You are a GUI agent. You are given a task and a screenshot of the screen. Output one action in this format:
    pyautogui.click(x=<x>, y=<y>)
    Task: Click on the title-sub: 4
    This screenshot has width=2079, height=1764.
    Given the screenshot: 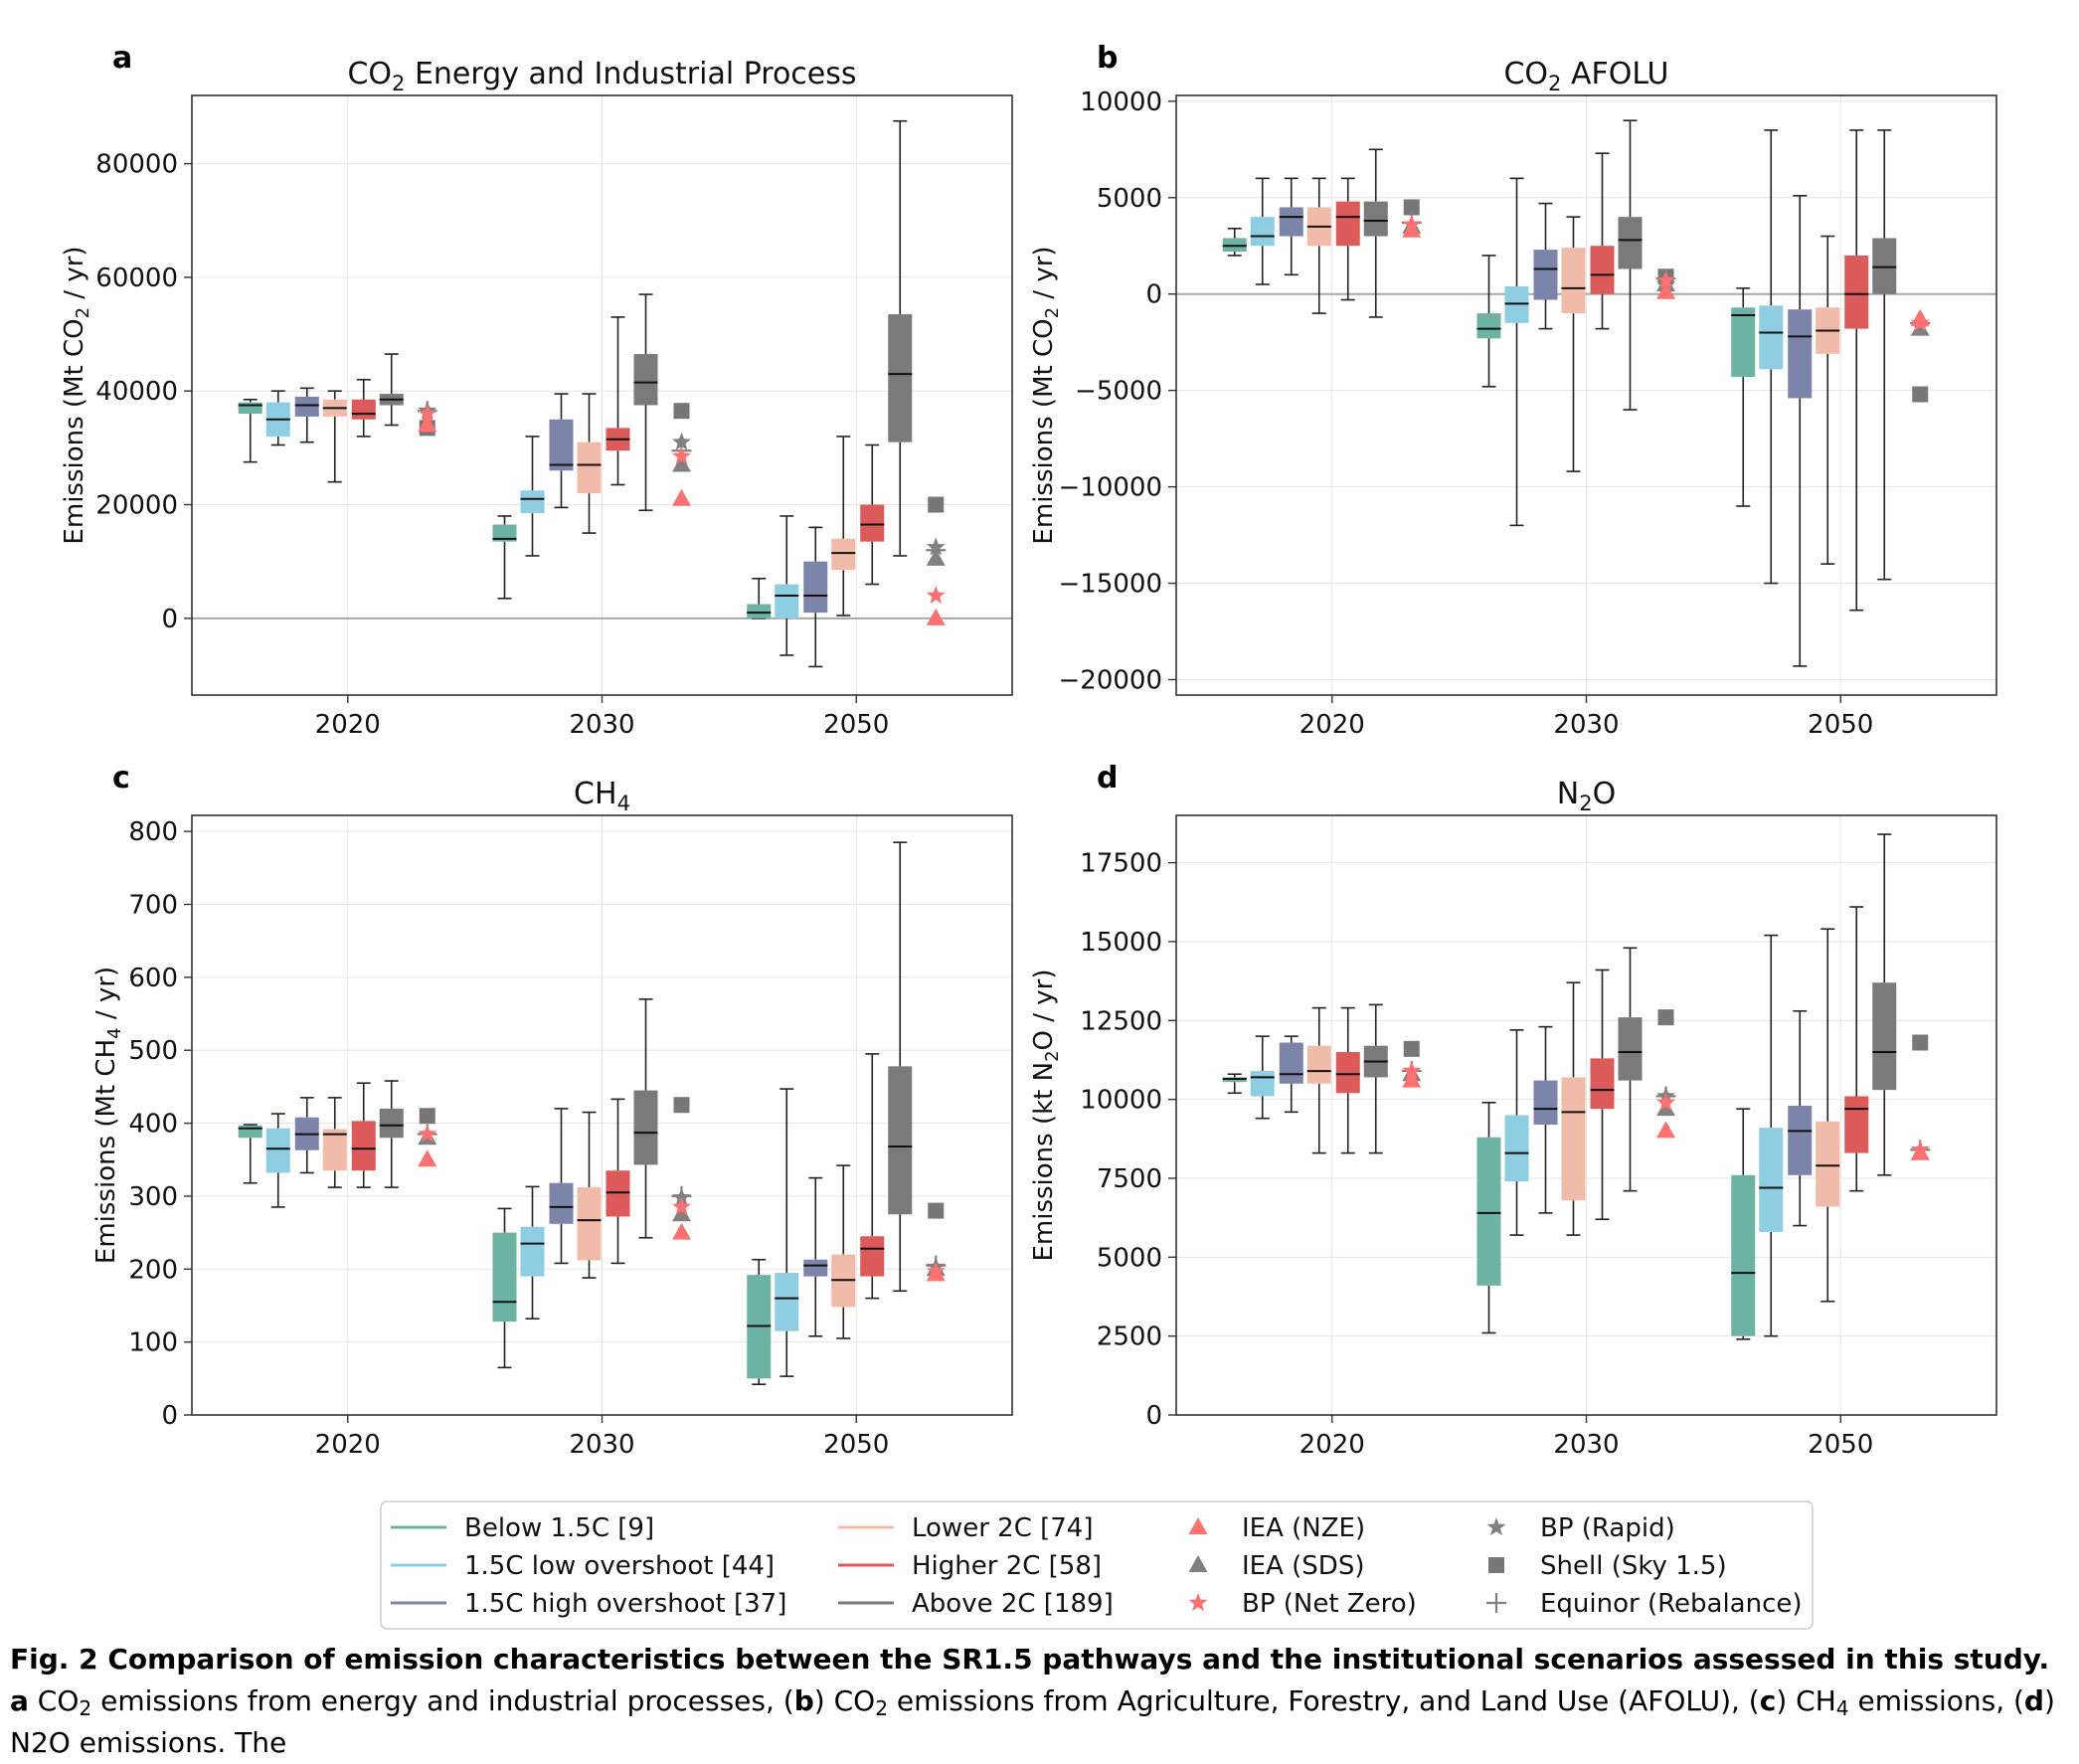 What is the action you would take?
    pyautogui.click(x=623, y=803)
    